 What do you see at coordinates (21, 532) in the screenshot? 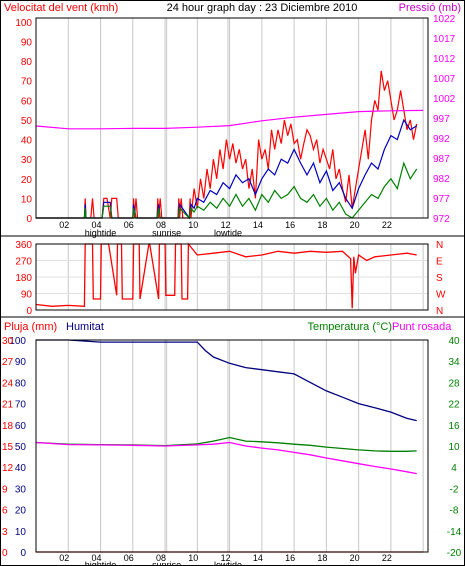
I see `humidity-tick: 10` at bounding box center [21, 532].